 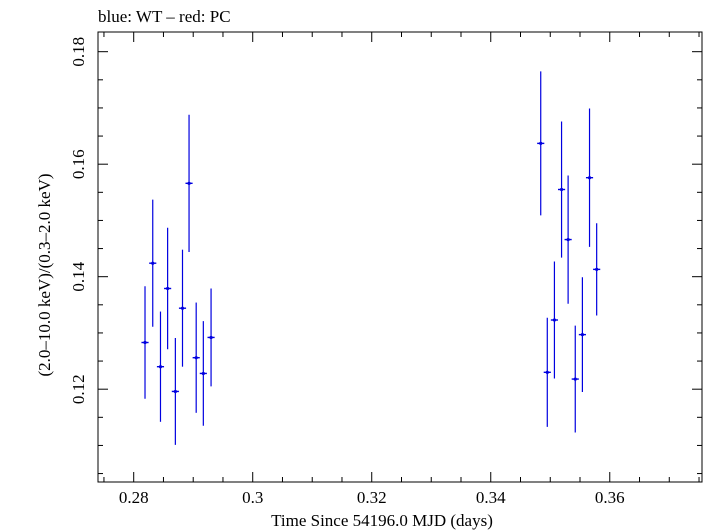 What do you see at coordinates (78, 276) in the screenshot?
I see `y-tick-label: 0.14` at bounding box center [78, 276].